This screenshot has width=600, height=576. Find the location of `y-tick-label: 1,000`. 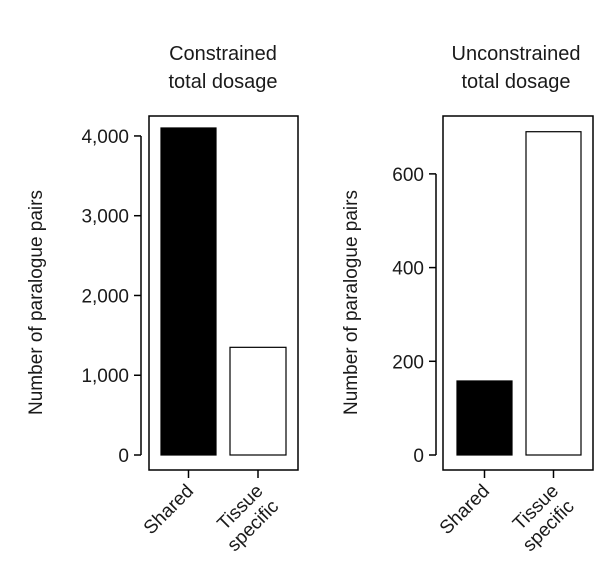

y-tick-label: 1,000 is located at coordinates (105, 376).